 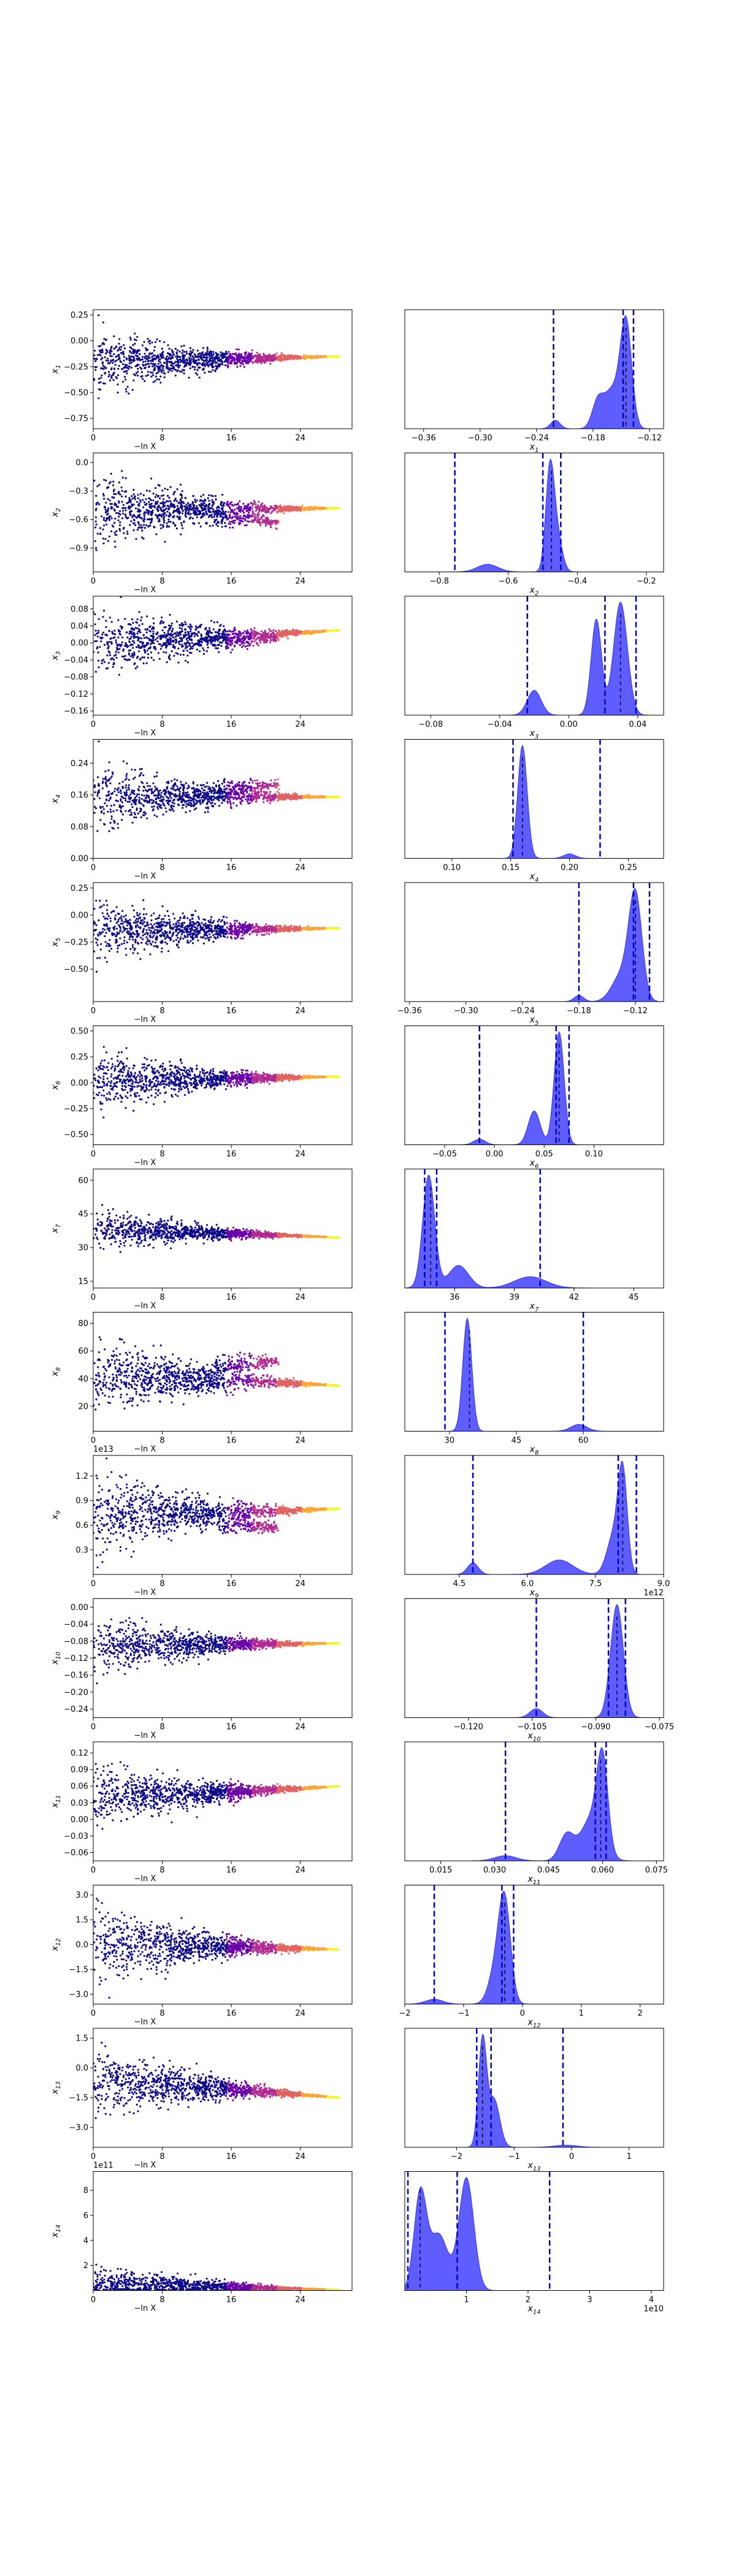 I want to click on y-tick-label: −0.04, so click(x=76, y=660).